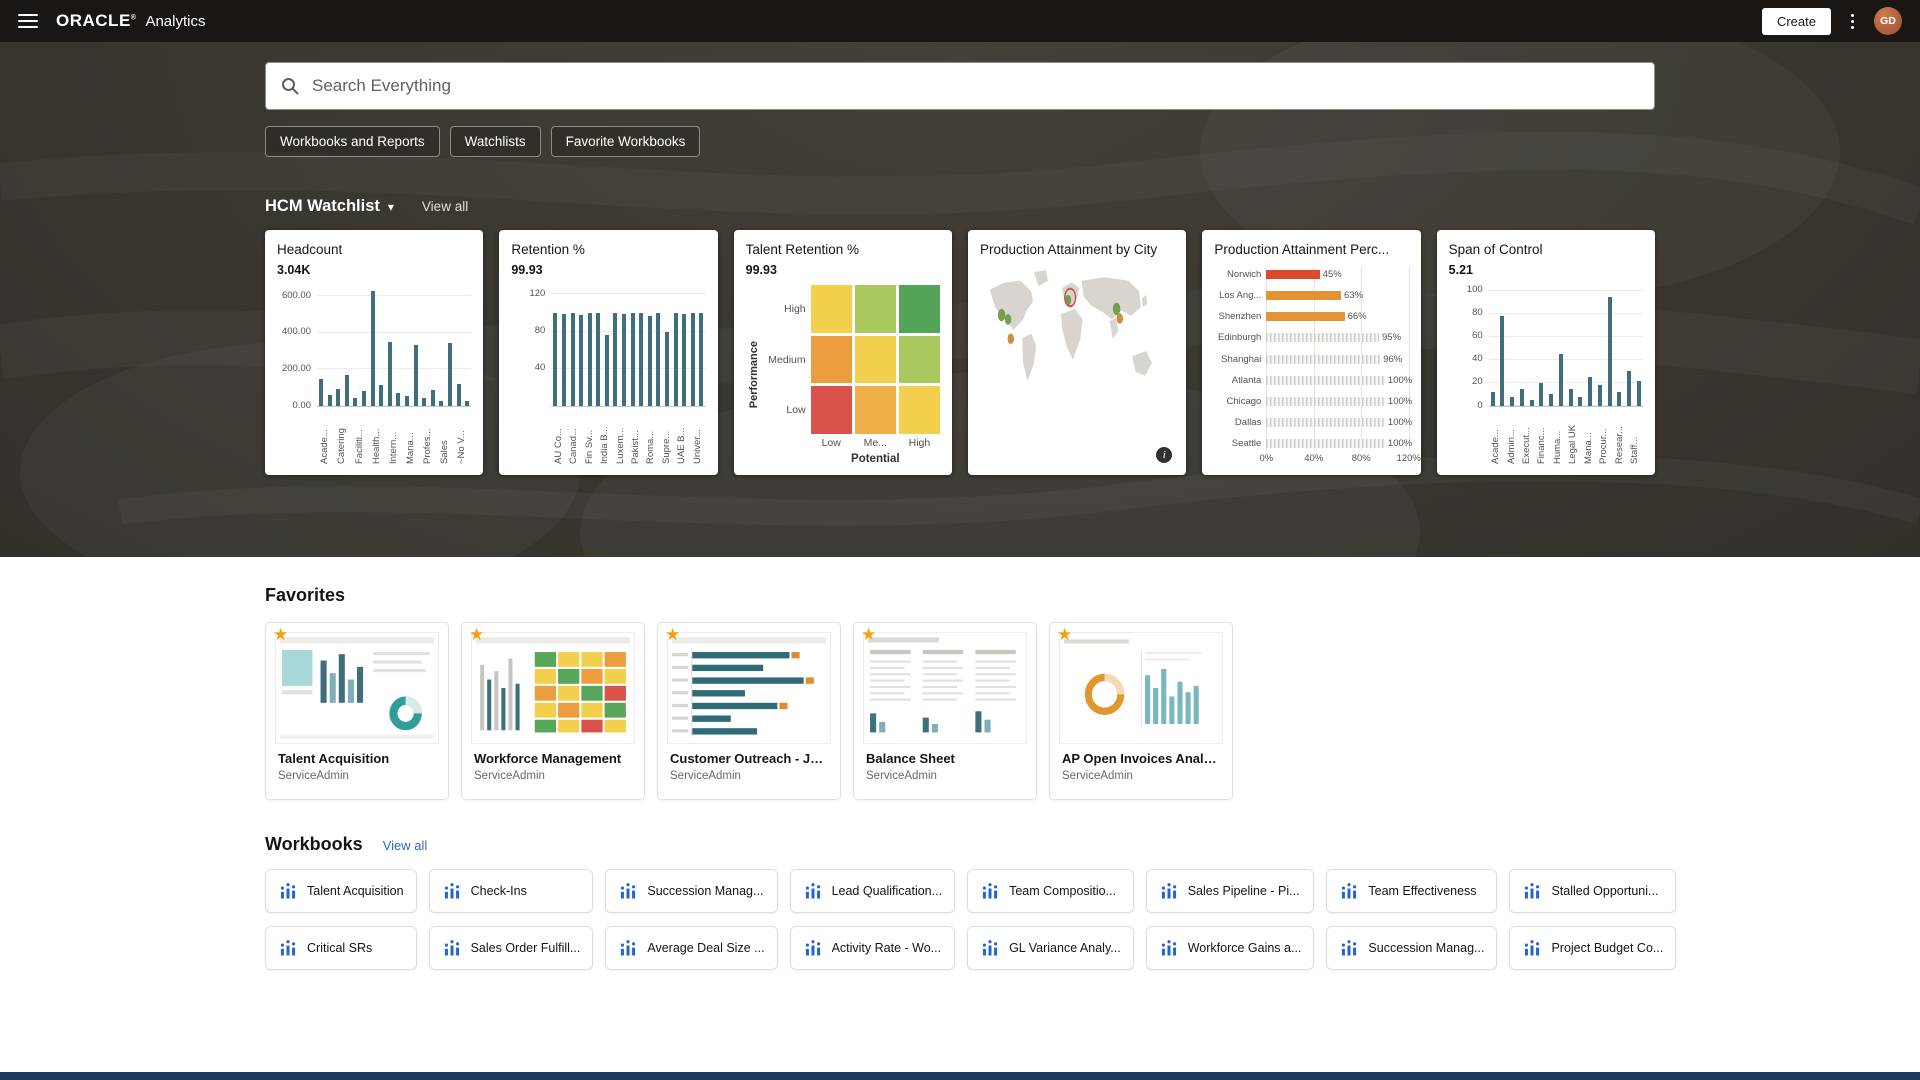 The width and height of the screenshot is (1920, 1080). What do you see at coordinates (1480, 405) in the screenshot?
I see `y-tick-label: 0` at bounding box center [1480, 405].